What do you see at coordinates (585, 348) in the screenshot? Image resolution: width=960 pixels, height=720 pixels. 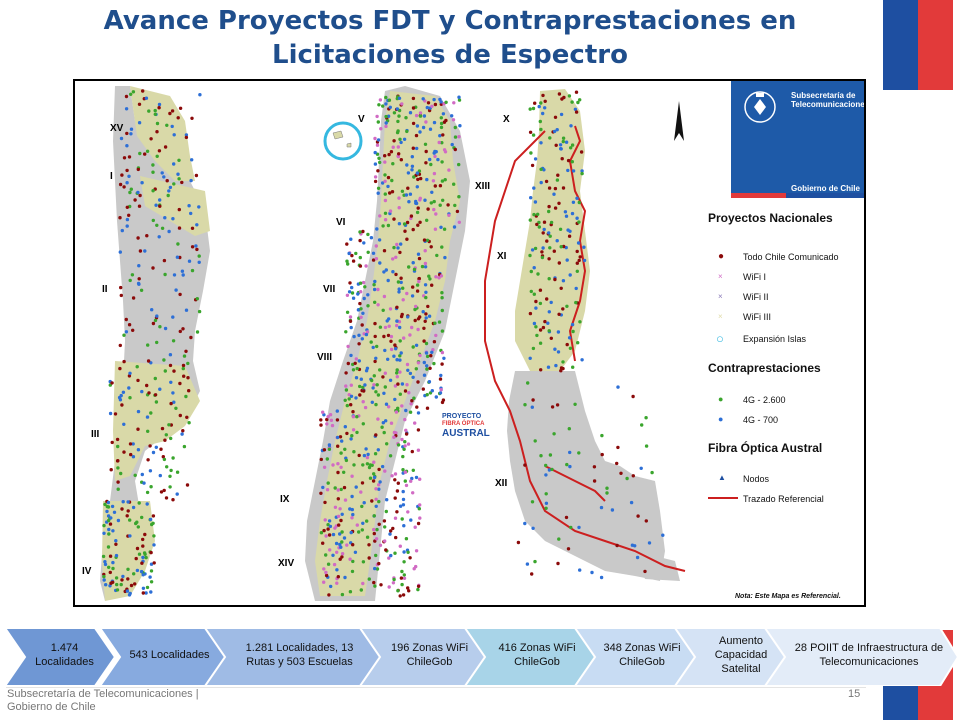 I see `fibra-route-line` at bounding box center [585, 348].